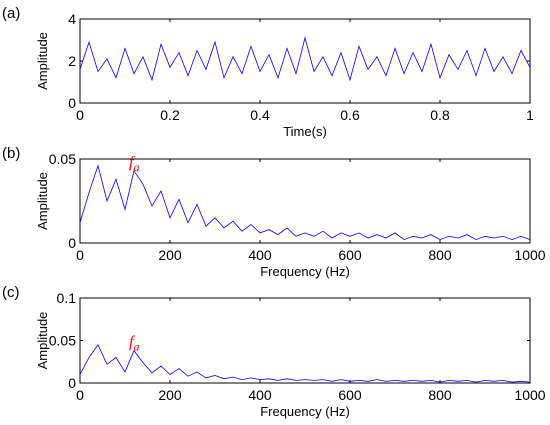 The image size is (550, 425). I want to click on panel-label: (a), so click(11, 13).